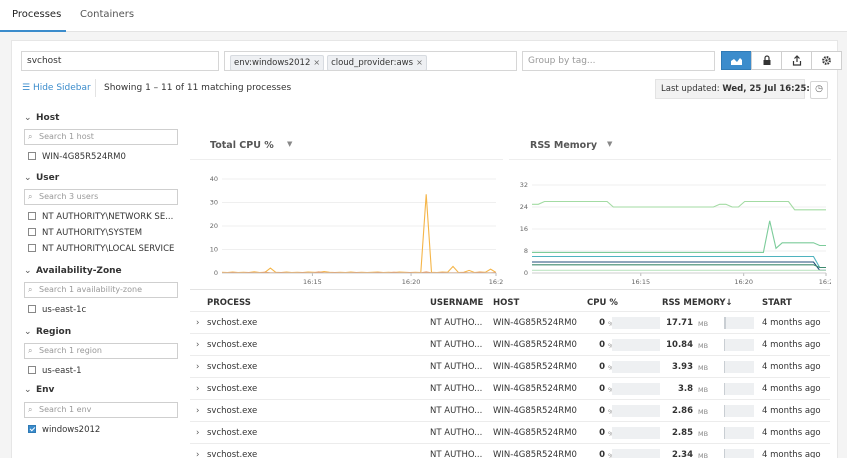 Image resolution: width=847 pixels, height=458 pixels. Describe the element at coordinates (101, 290) in the screenshot. I see `facet-search-input: ⌕ Search 1 availability-zone` at that location.